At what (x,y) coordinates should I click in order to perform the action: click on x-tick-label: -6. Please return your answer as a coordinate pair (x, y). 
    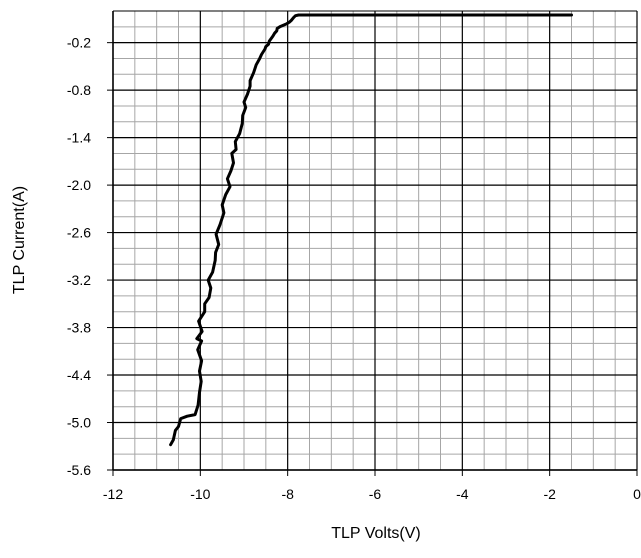
    Looking at the image, I should click on (375, 494).